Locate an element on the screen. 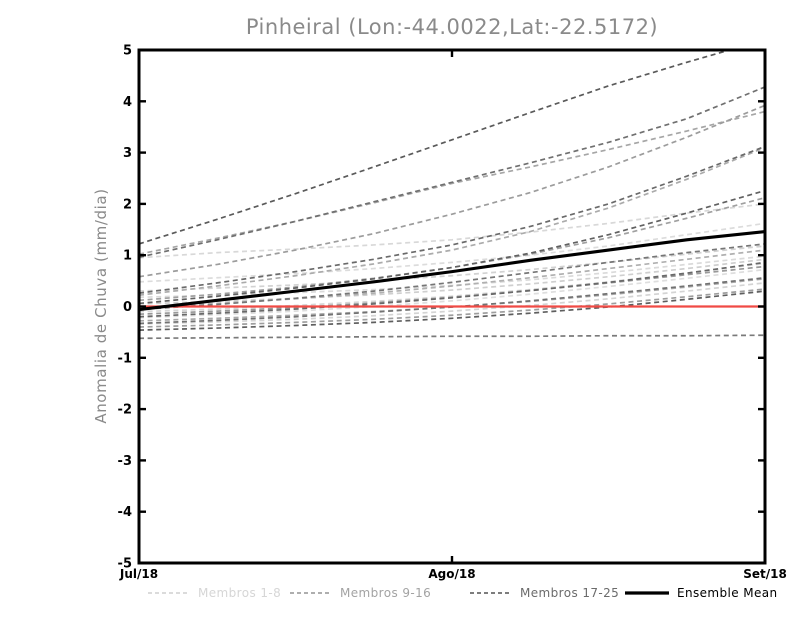  y-tick-label: 0 is located at coordinates (127, 307).